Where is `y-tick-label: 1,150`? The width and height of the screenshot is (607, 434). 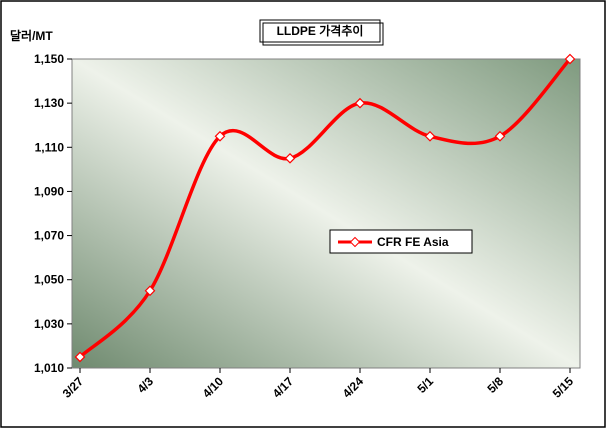 y-tick-label: 1,150 is located at coordinates (49, 59).